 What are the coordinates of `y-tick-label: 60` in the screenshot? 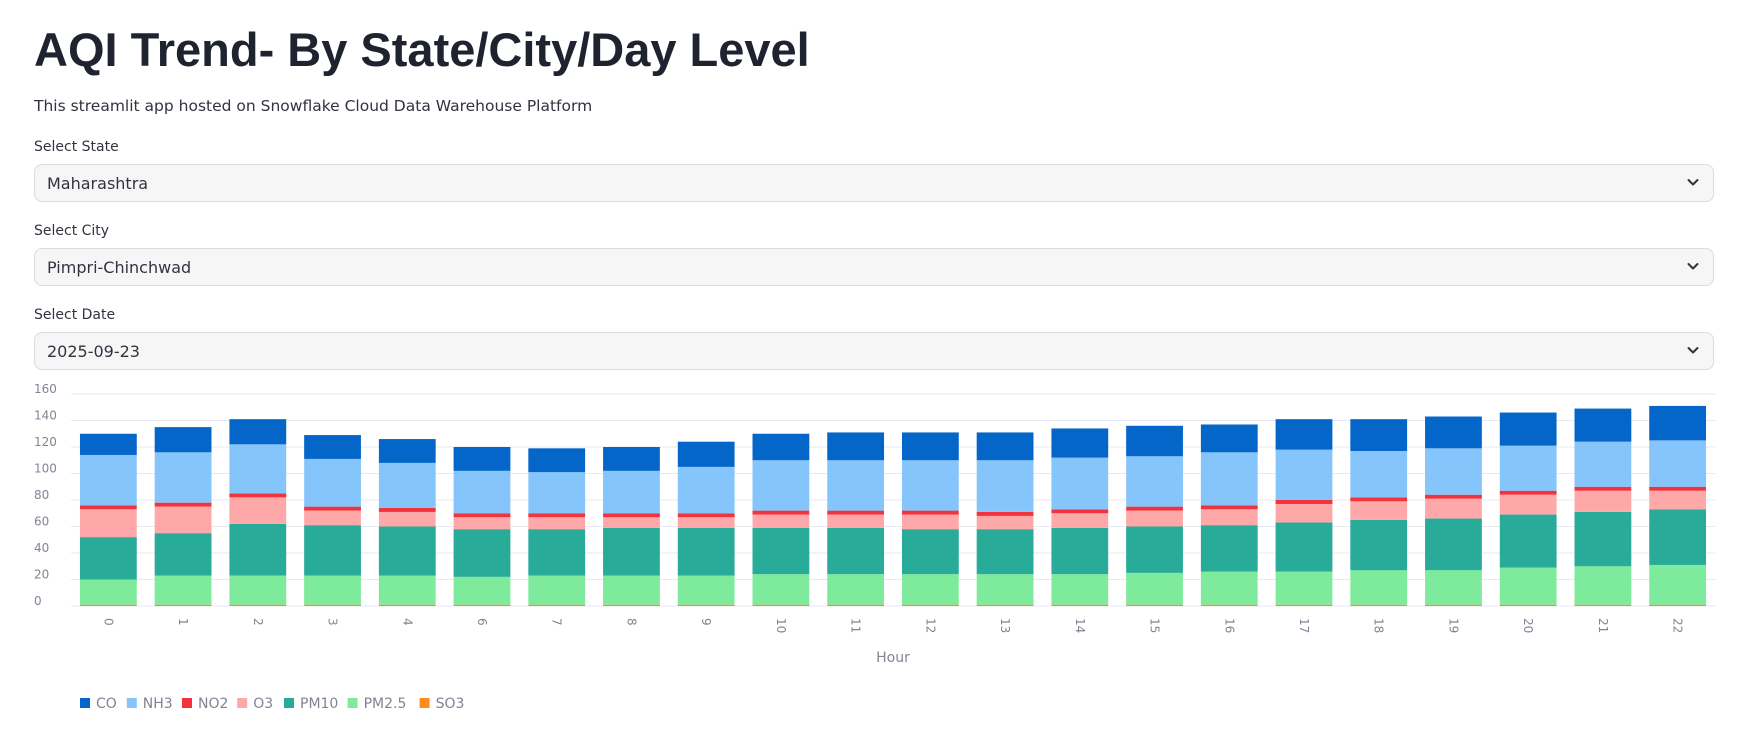 It's located at (41, 522).